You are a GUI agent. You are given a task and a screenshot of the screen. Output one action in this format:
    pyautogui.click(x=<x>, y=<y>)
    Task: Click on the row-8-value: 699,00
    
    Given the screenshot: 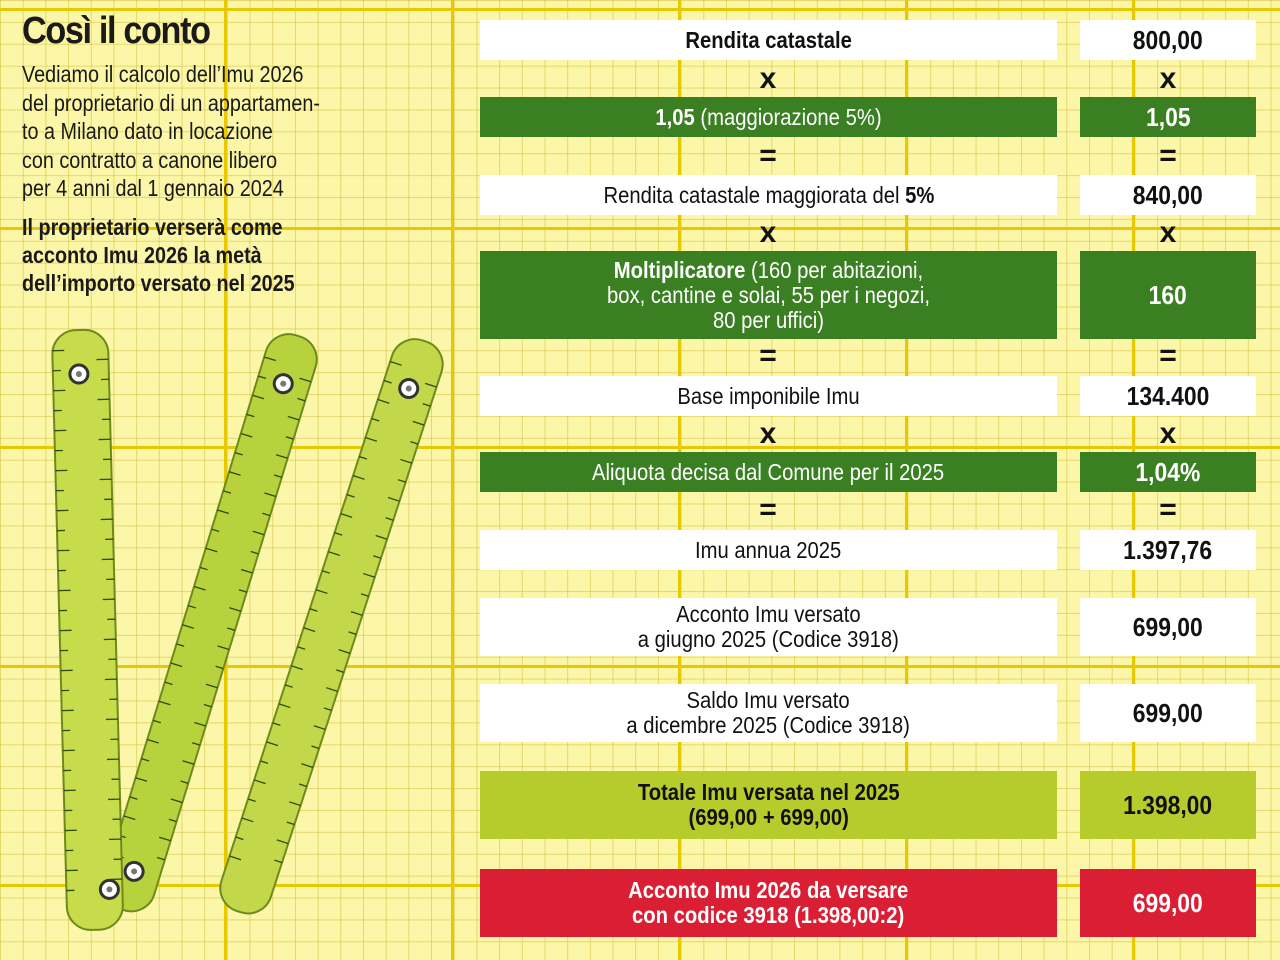 What is the action you would take?
    pyautogui.click(x=1168, y=627)
    